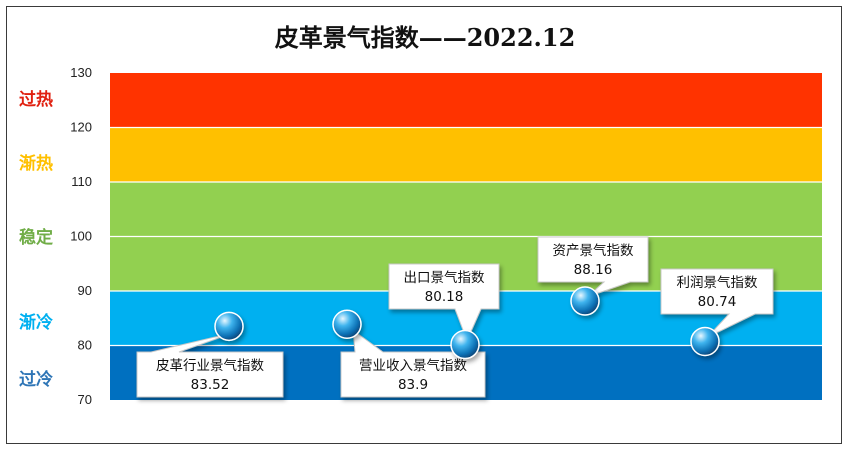 The height and width of the screenshot is (451, 851). What do you see at coordinates (36, 379) in the screenshot?
I see `zone-label-0: 过冷` at bounding box center [36, 379].